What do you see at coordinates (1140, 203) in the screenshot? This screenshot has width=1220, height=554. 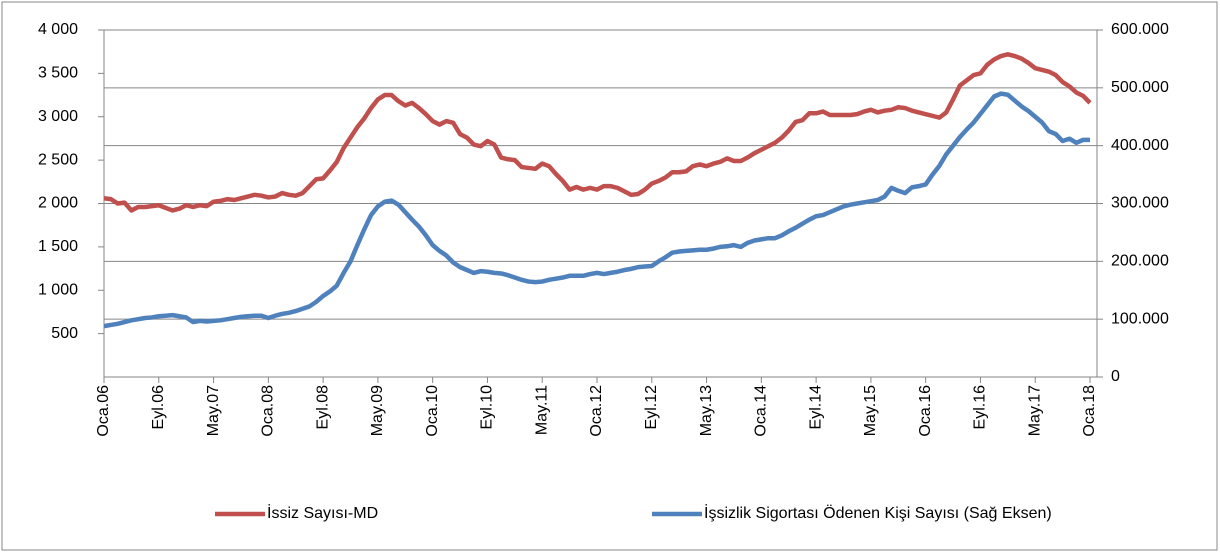 I see `y2-tick-label: 300.000` at bounding box center [1140, 203].